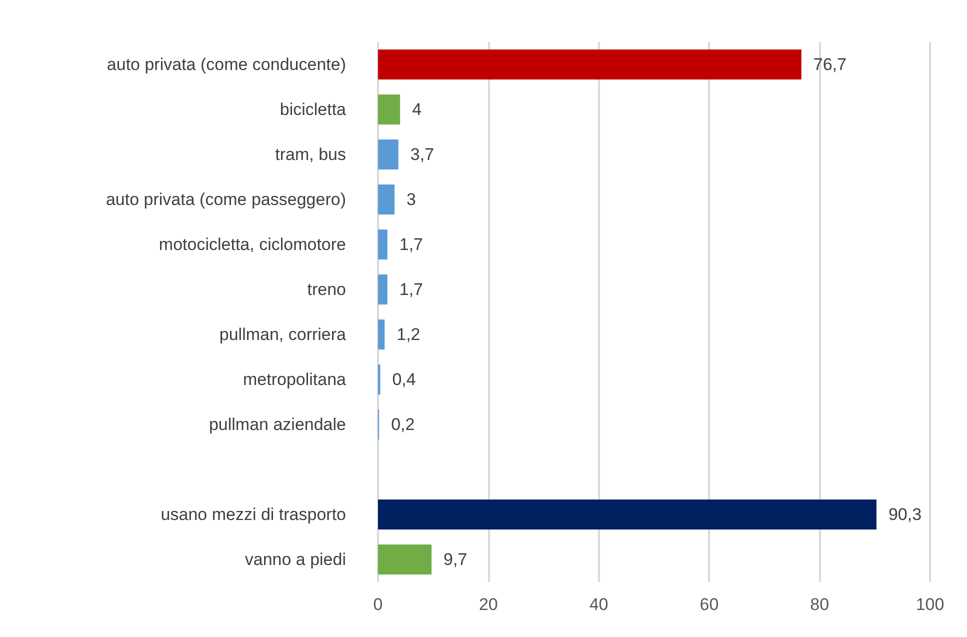 This screenshot has height=637, width=967. I want to click on data-label: 9,7, so click(456, 559).